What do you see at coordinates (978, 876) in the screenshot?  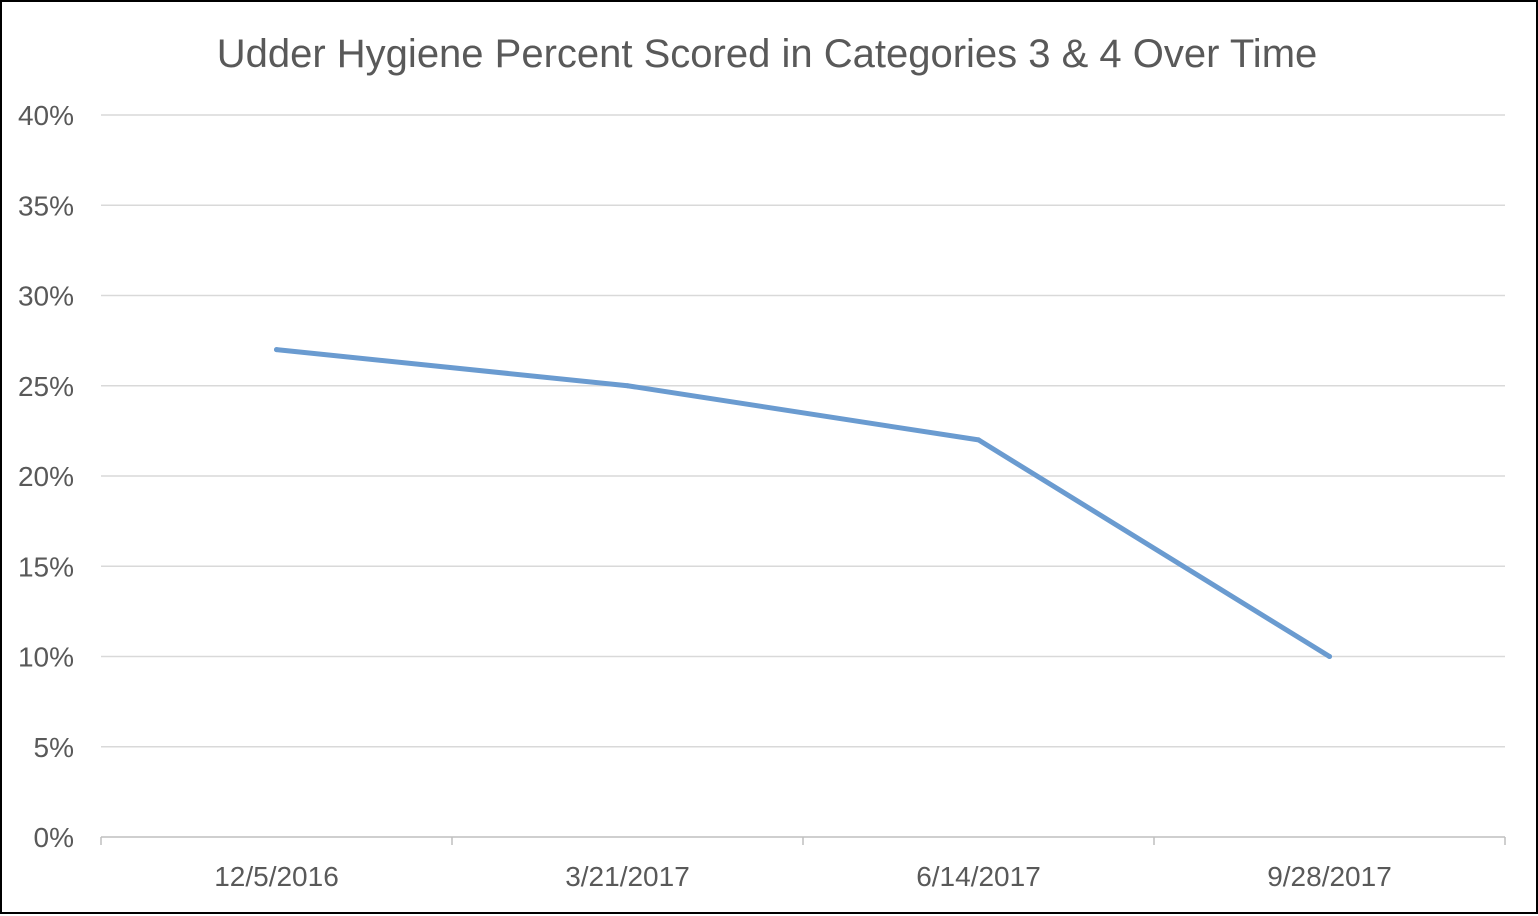 I see `x-tick-label: 6/14/2017` at bounding box center [978, 876].